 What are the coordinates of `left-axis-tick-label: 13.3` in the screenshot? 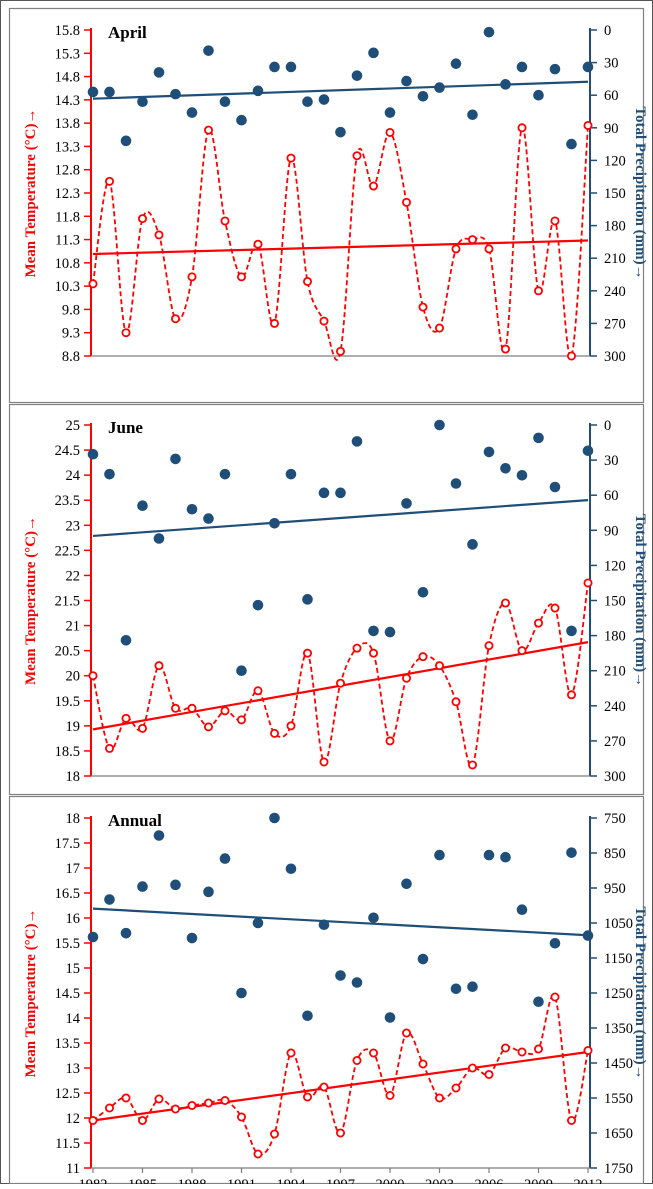 It's located at (67, 147).